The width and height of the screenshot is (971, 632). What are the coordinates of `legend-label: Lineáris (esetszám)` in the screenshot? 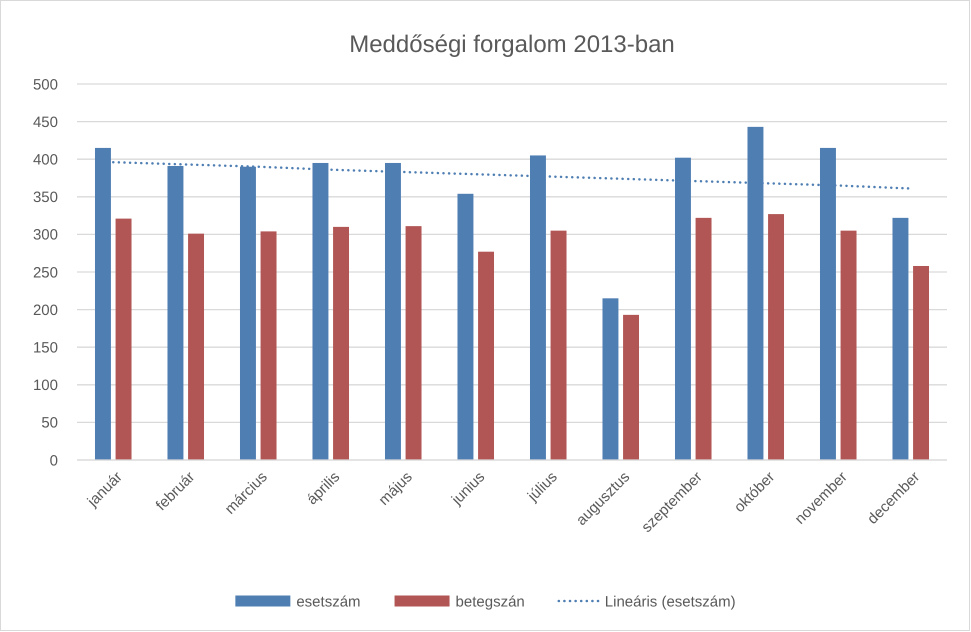 It's located at (670, 601).